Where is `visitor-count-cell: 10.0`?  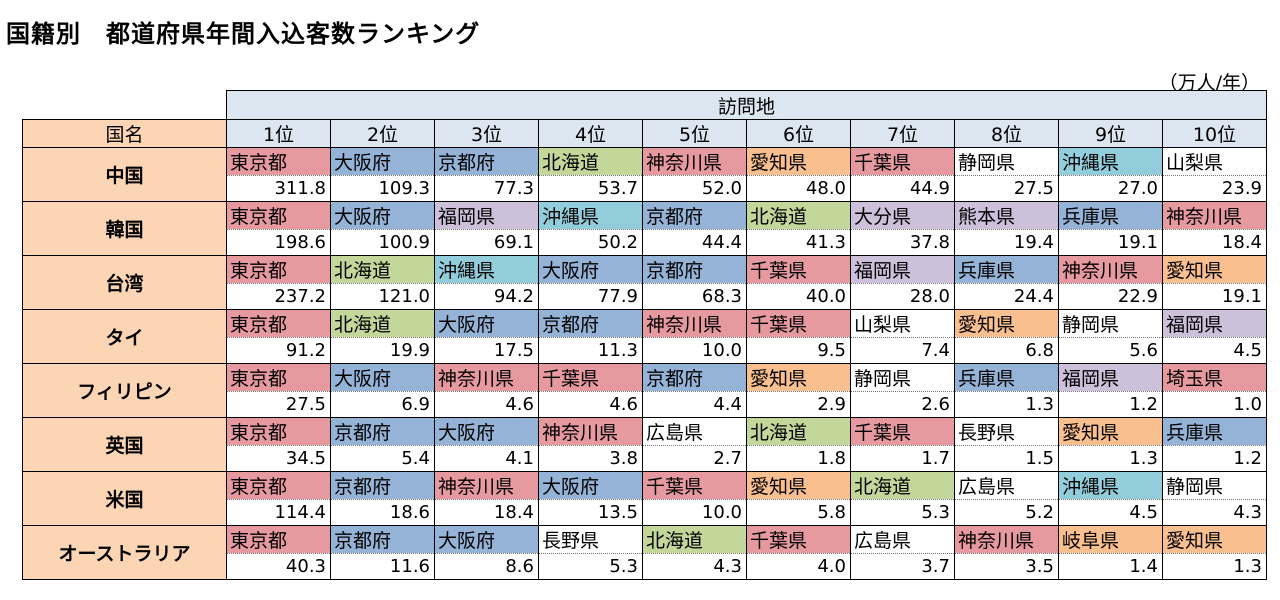 visitor-count-cell: 10.0 is located at coordinates (694, 350).